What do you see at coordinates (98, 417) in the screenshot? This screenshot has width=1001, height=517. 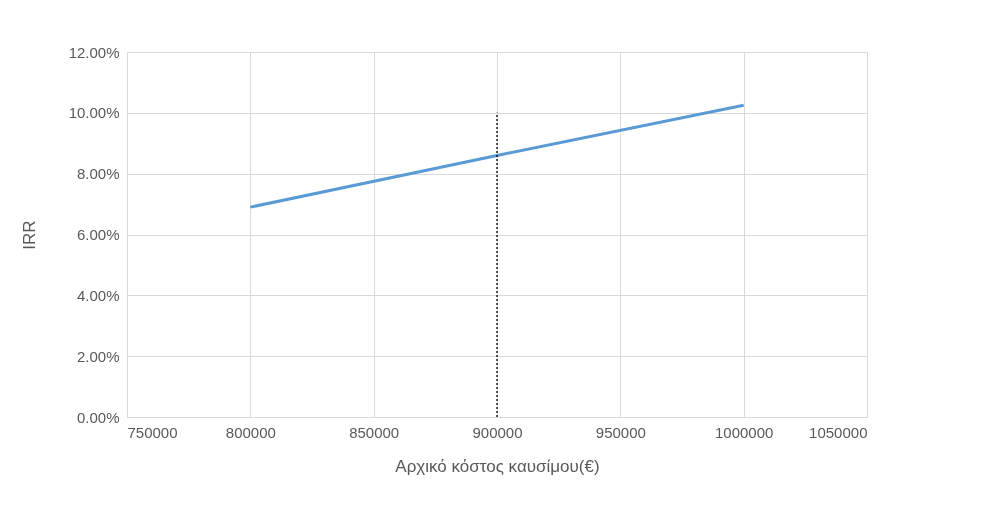 I see `y-tick-label: 0.00%` at bounding box center [98, 417].